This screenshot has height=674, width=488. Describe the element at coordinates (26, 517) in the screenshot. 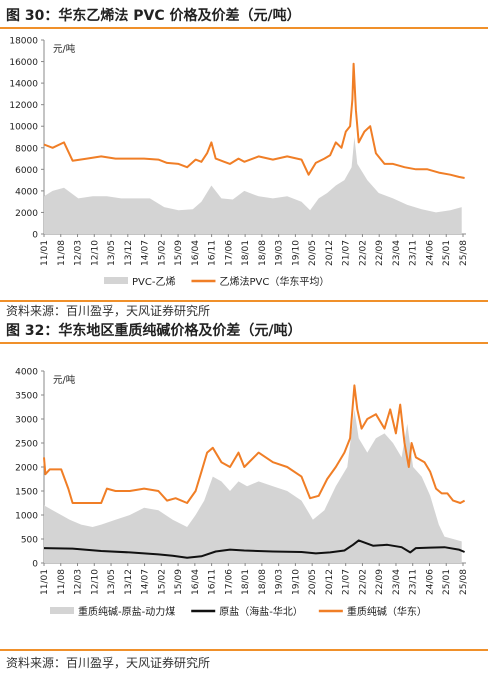

I see `c1-y-tick-label: 1000` at that location.